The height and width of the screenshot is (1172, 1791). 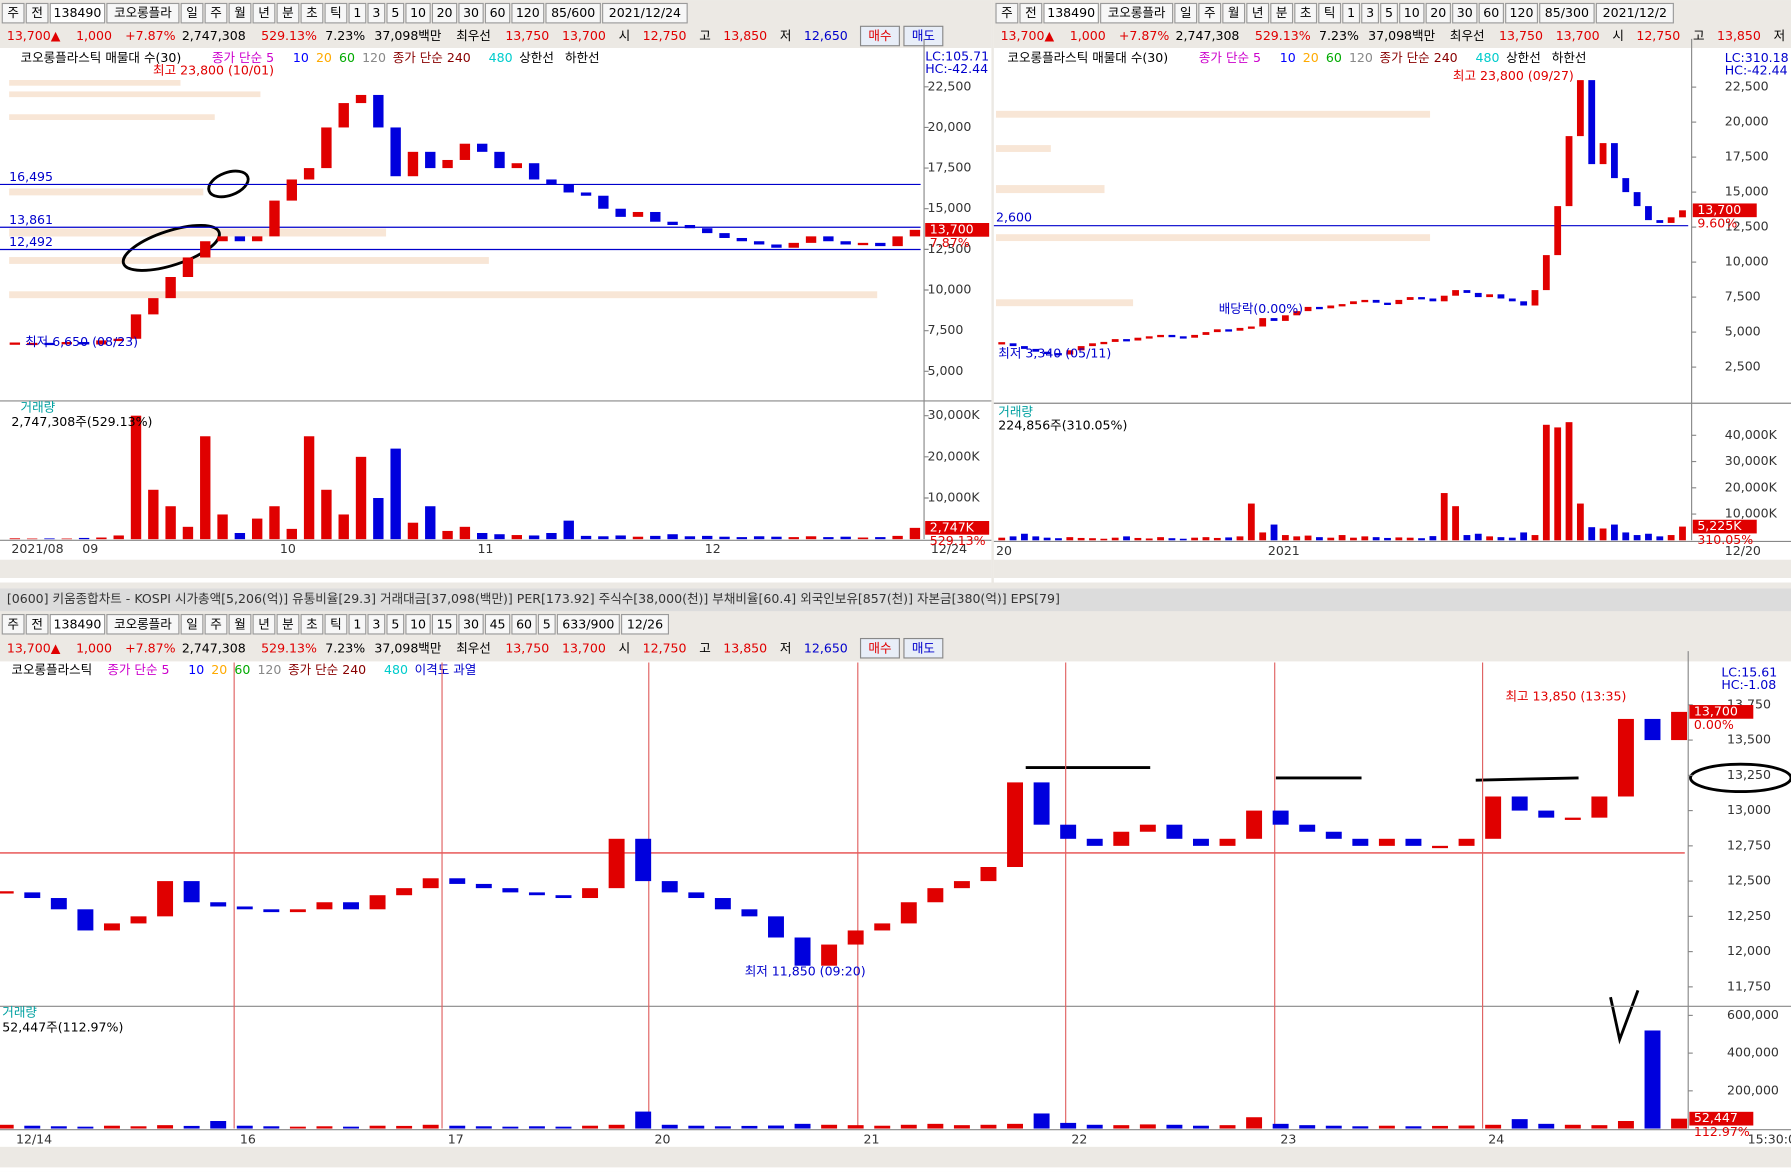 I want to click on toolbar-label: 초, so click(x=312, y=623).